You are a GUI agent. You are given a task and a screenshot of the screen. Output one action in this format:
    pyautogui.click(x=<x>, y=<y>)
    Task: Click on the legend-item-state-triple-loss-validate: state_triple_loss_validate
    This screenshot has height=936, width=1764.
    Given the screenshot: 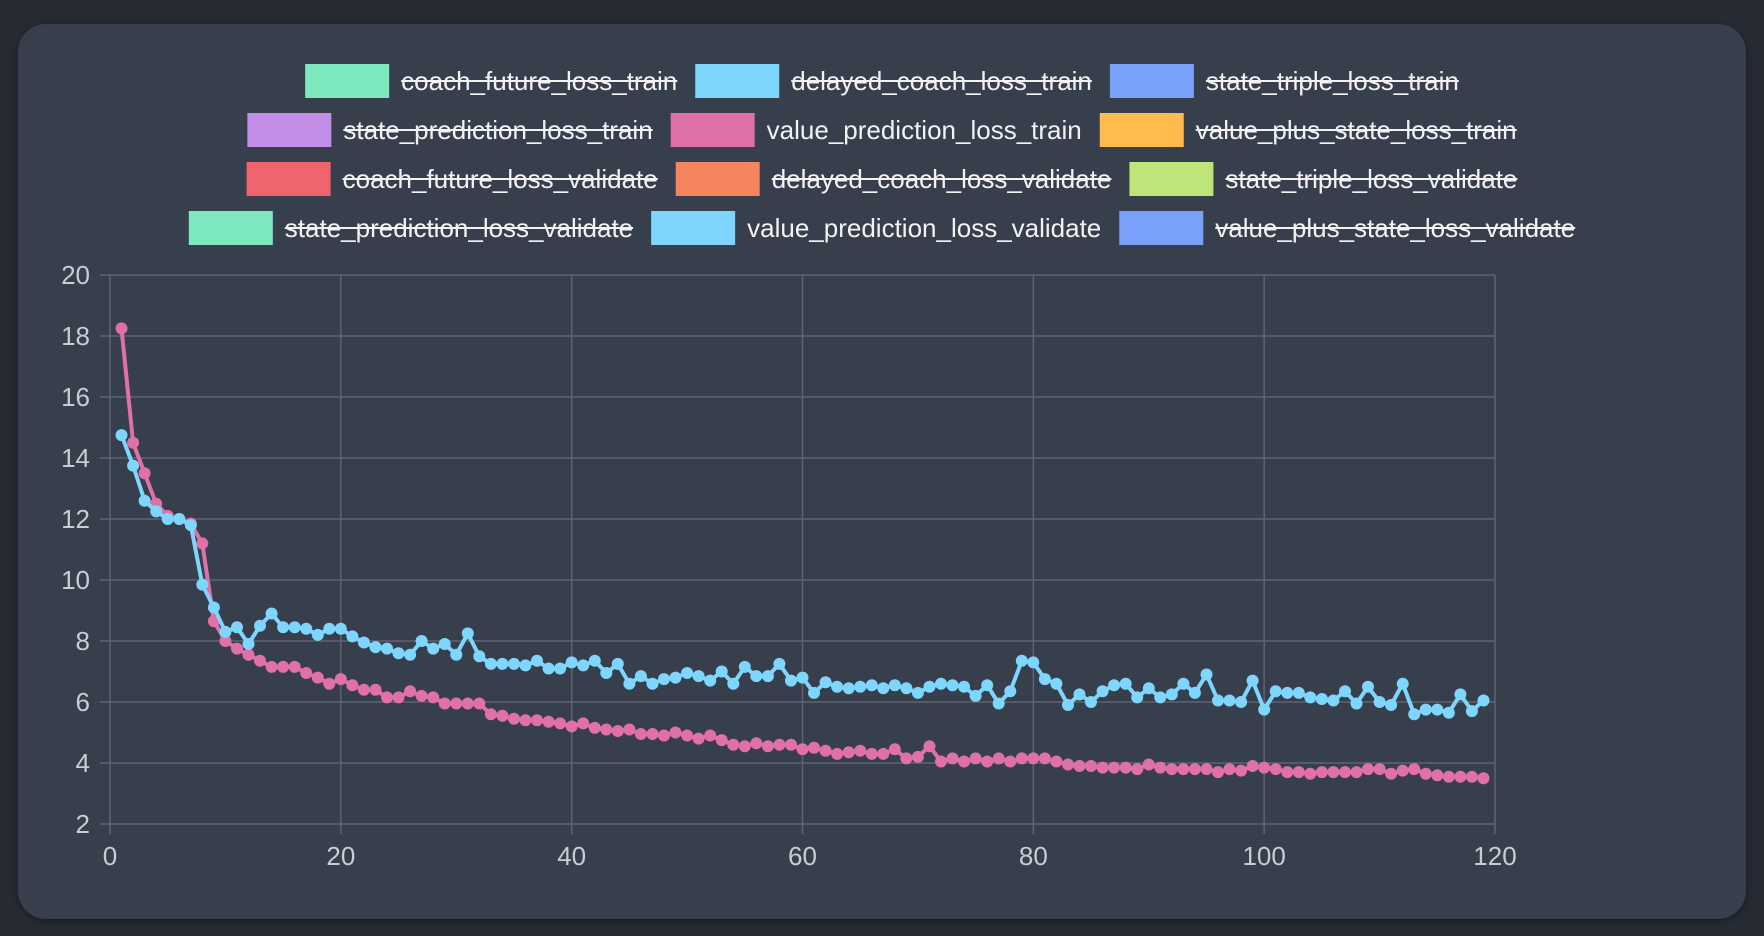 What is the action you would take?
    pyautogui.click(x=1323, y=179)
    